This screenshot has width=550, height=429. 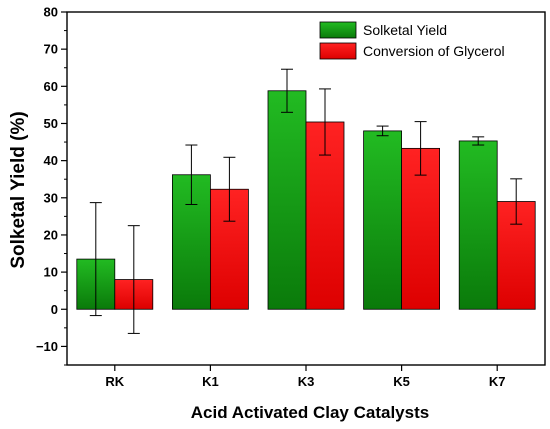 I want to click on bar-solketal-yield-k3, so click(x=287, y=200).